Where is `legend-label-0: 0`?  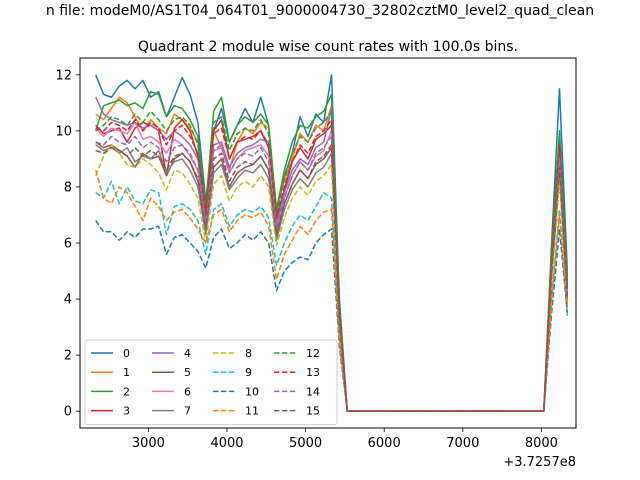
legend-label-0: 0 is located at coordinates (126, 353).